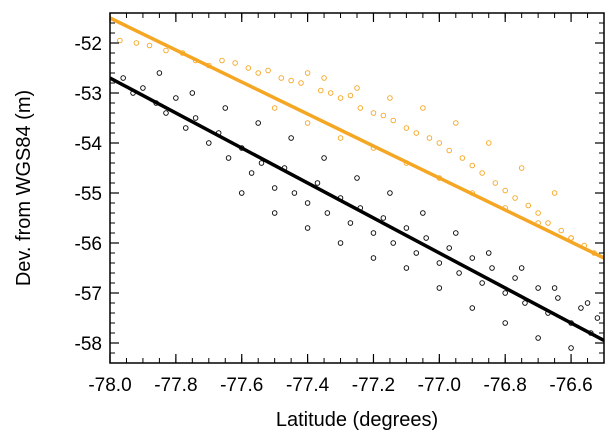  What do you see at coordinates (88, 194) in the screenshot?
I see `y-tick-label: -55` at bounding box center [88, 194].